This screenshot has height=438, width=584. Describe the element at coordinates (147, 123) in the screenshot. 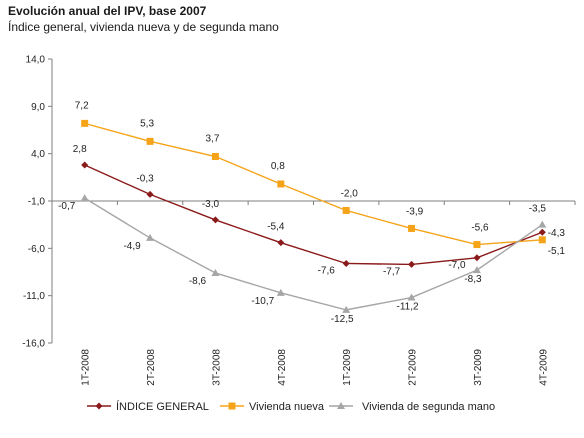

I see `data-label: 5,3` at that location.